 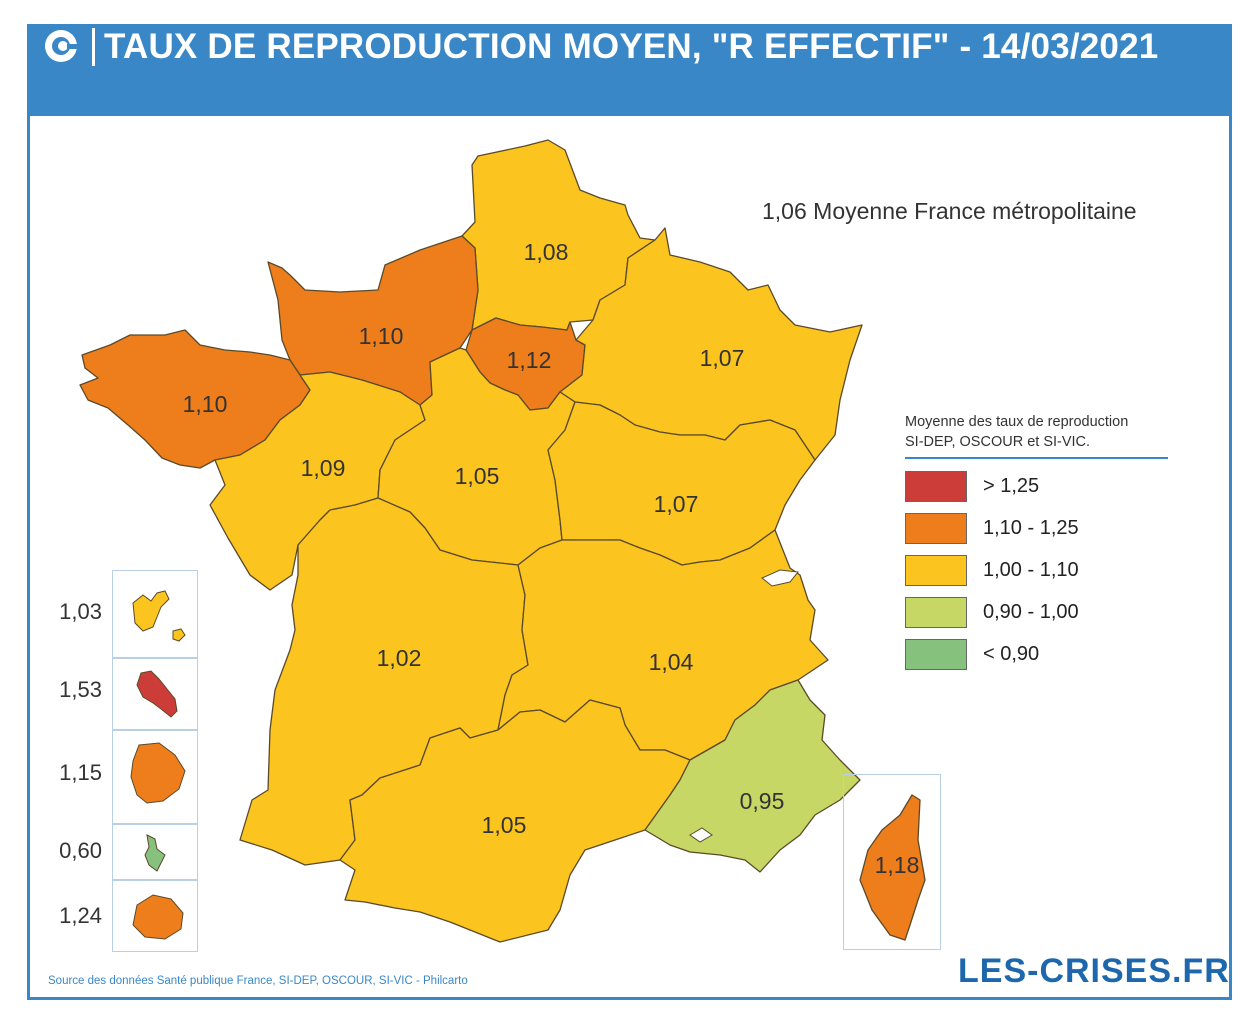 I want to click on value-label: 1,09, so click(x=323, y=468).